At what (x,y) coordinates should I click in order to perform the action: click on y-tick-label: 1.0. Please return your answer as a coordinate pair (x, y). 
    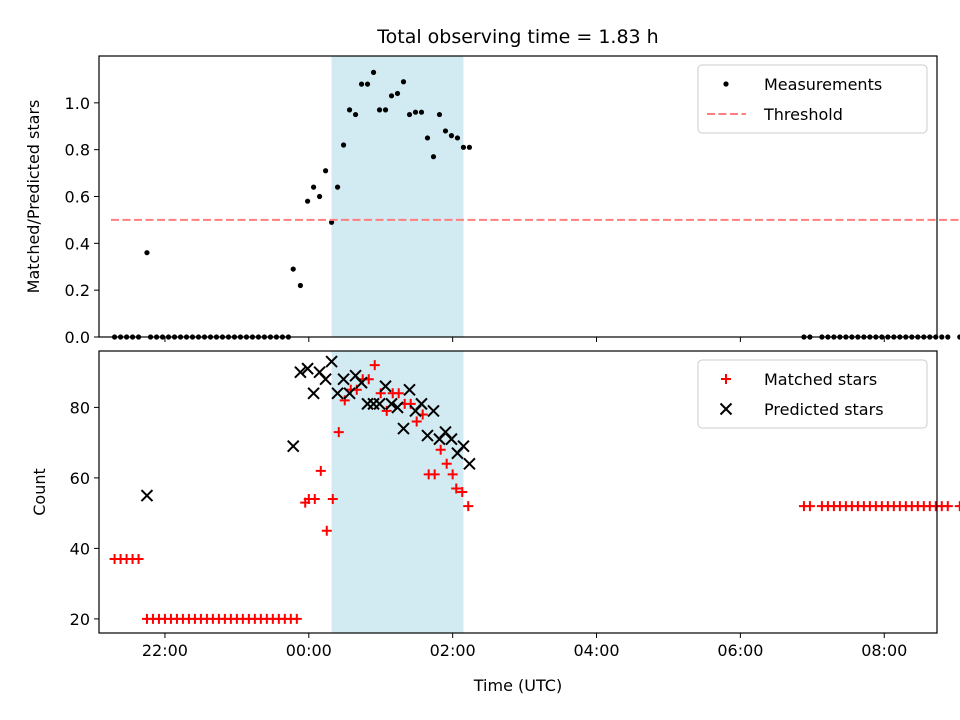
    Looking at the image, I should click on (77, 103).